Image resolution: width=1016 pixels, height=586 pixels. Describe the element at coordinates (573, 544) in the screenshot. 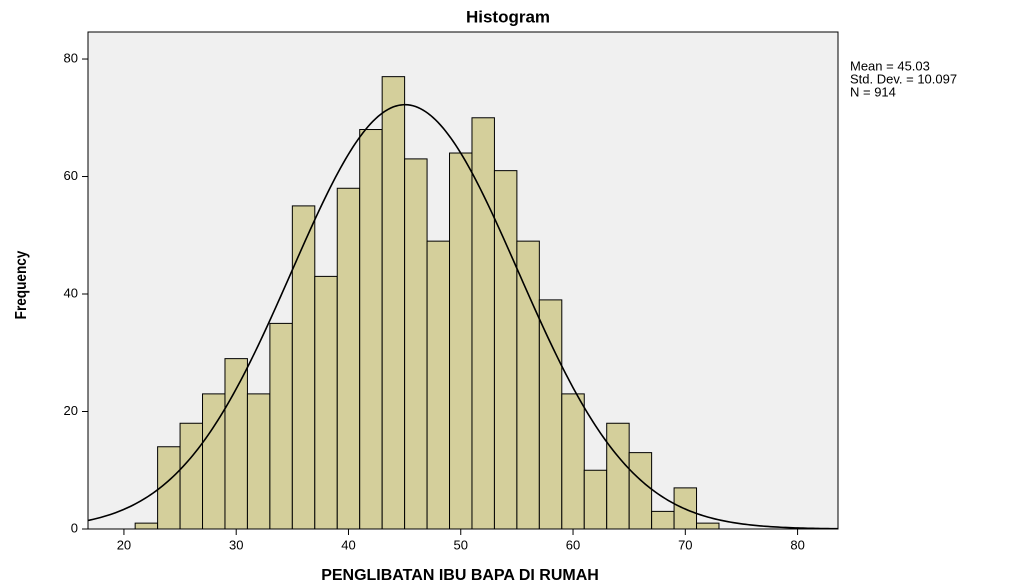

I see `x-tick-label: 60` at that location.